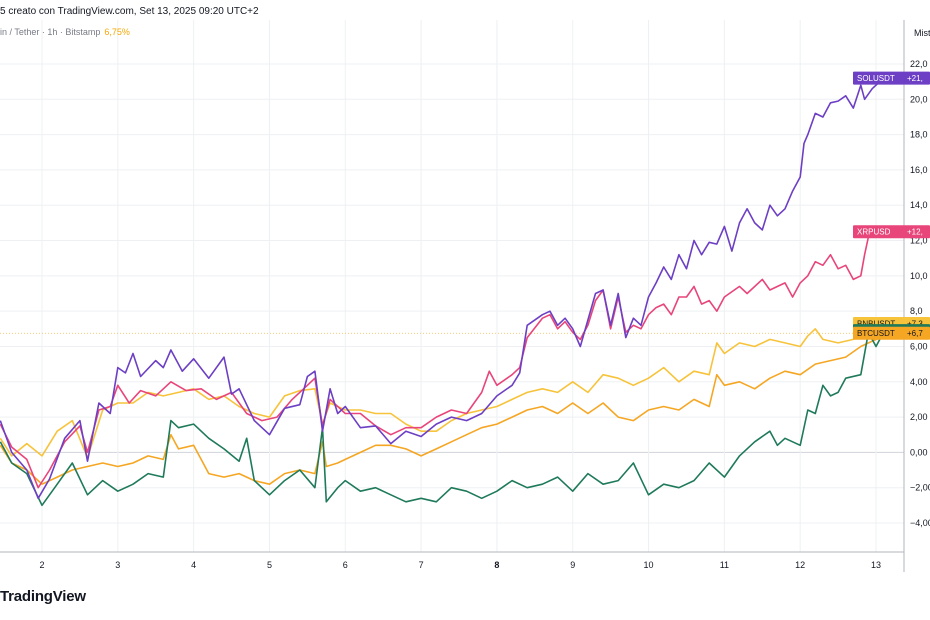 This screenshot has height=620, width=930. What do you see at coordinates (919, 452) in the screenshot?
I see `y-tick-label: 0,00` at bounding box center [919, 452].